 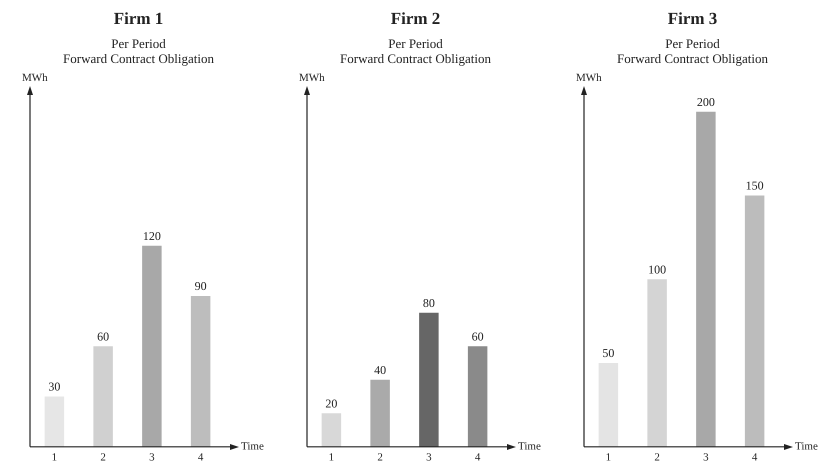 What do you see at coordinates (331, 403) in the screenshot?
I see `data-label: 20` at bounding box center [331, 403].